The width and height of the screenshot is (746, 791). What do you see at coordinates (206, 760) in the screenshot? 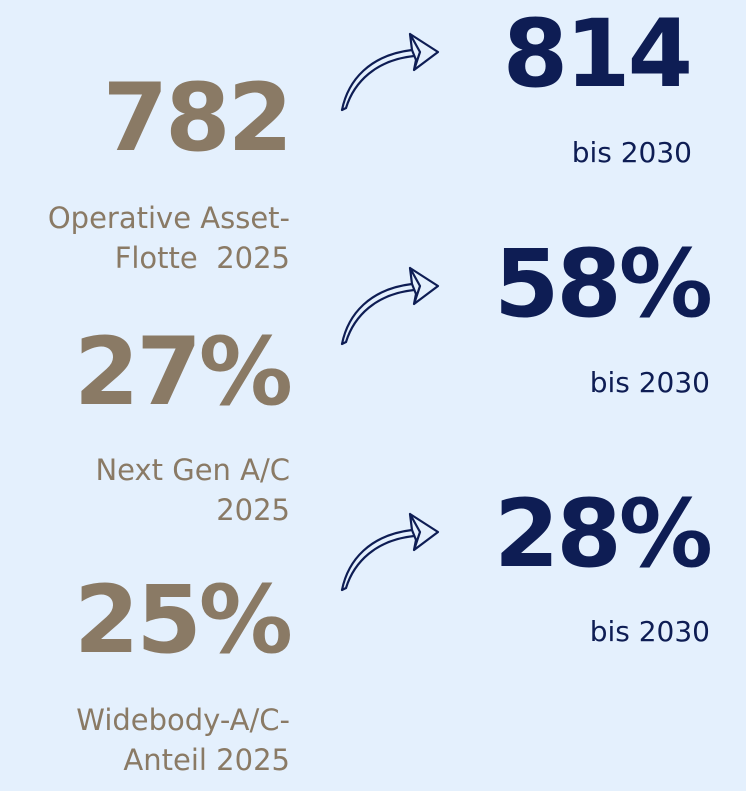
I see `current-label: Anteil 2025` at bounding box center [206, 760].